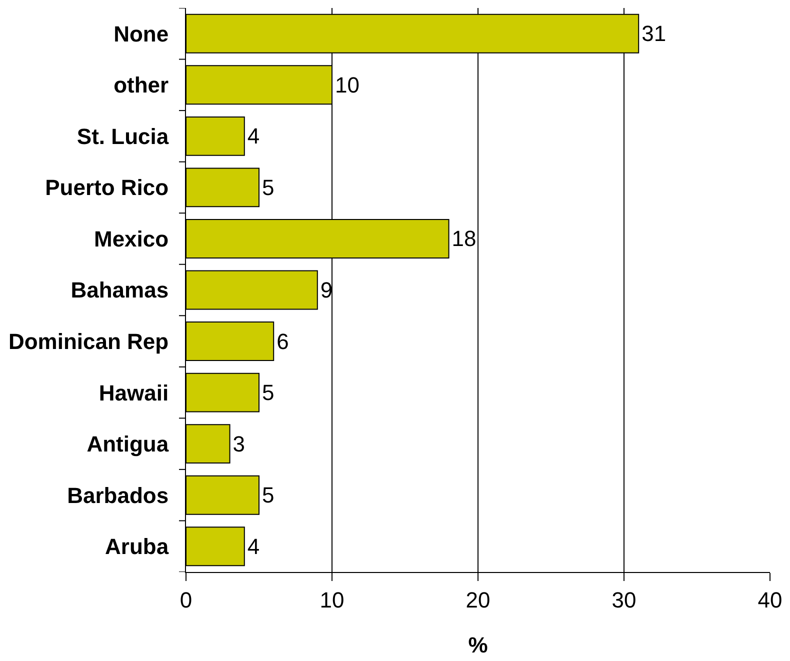 The image size is (790, 661). I want to click on y-tick-label: St. Lucia, so click(123, 136).